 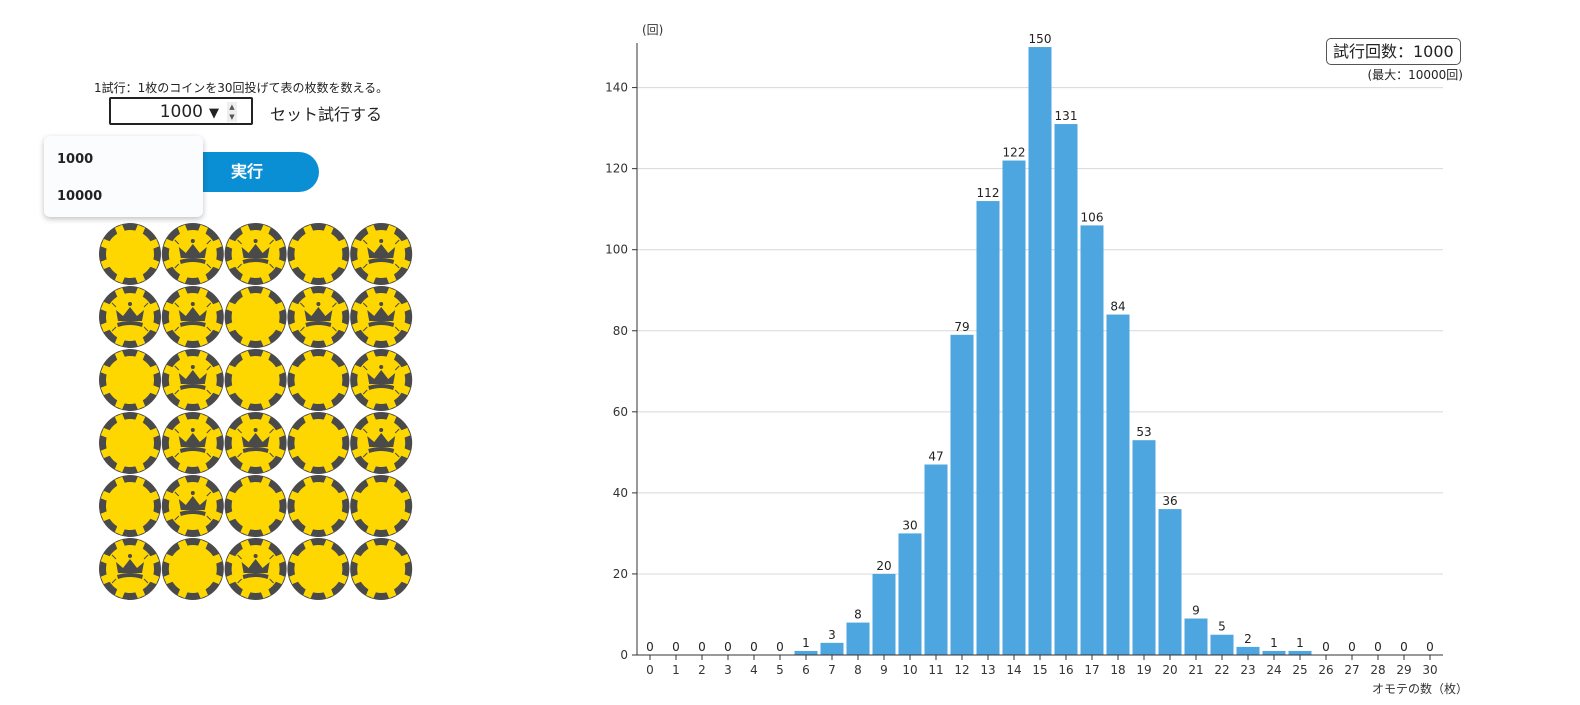 What do you see at coordinates (1196, 636) in the screenshot?
I see `bar` at bounding box center [1196, 636].